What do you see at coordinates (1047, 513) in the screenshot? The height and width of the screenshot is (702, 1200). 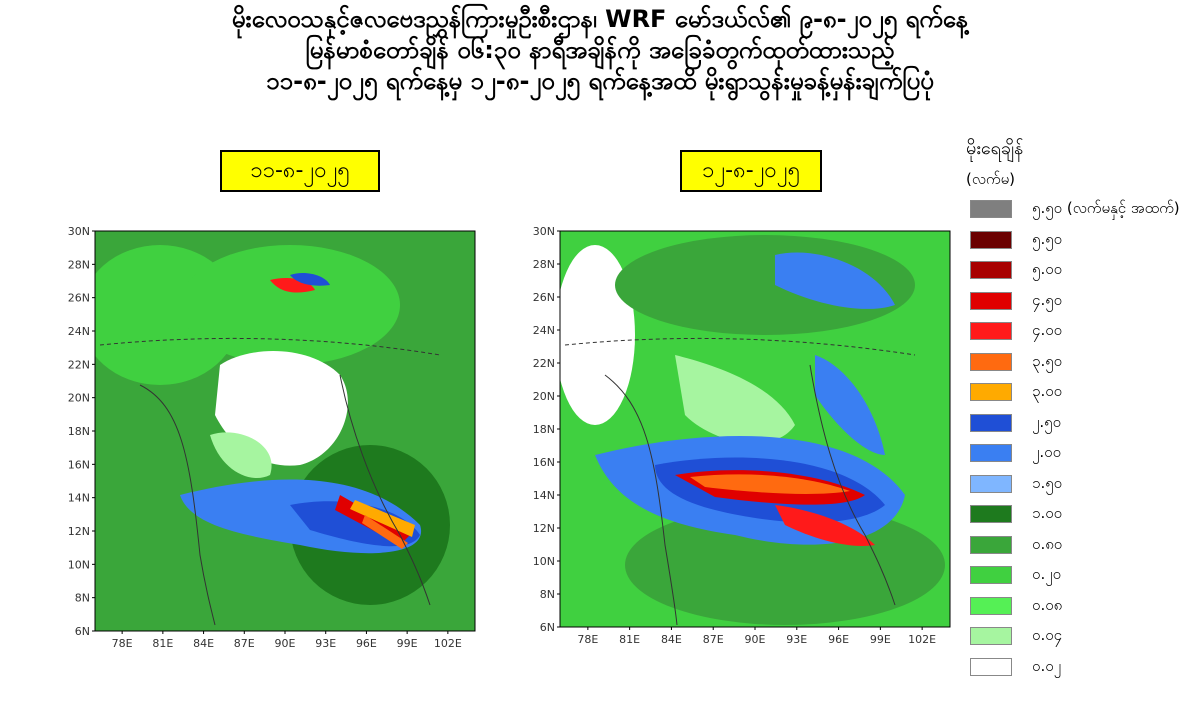 I see `legend-label: ၁.၀၀` at bounding box center [1047, 513].